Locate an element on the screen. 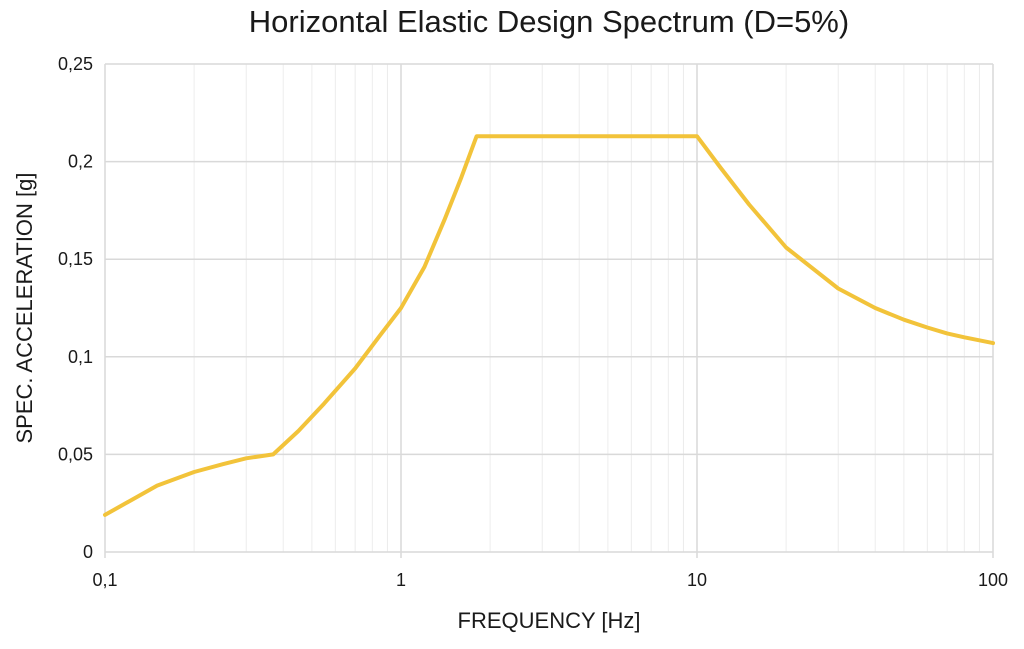 This screenshot has width=1024, height=649. x-axis-ticks: 0,1 1 10 100 is located at coordinates (550, 580).